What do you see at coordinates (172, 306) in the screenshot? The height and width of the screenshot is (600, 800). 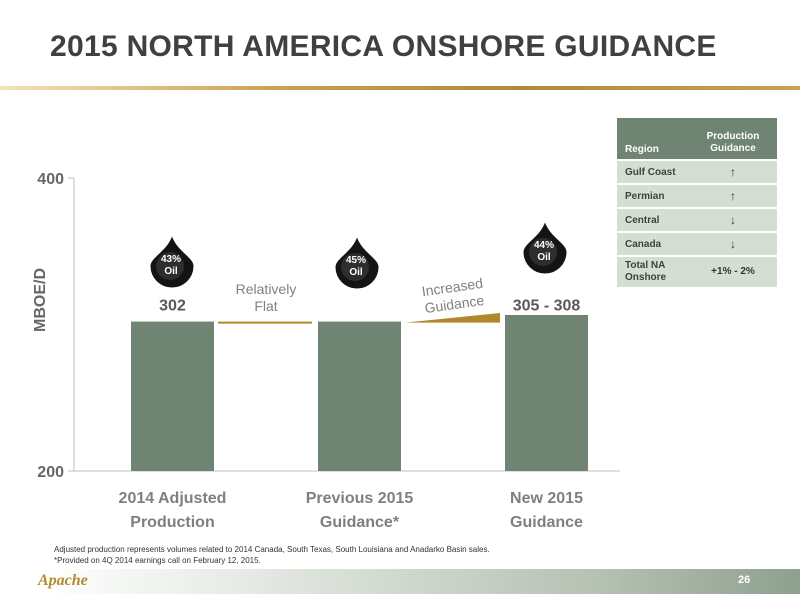 I see `data-label: 302` at bounding box center [172, 306].